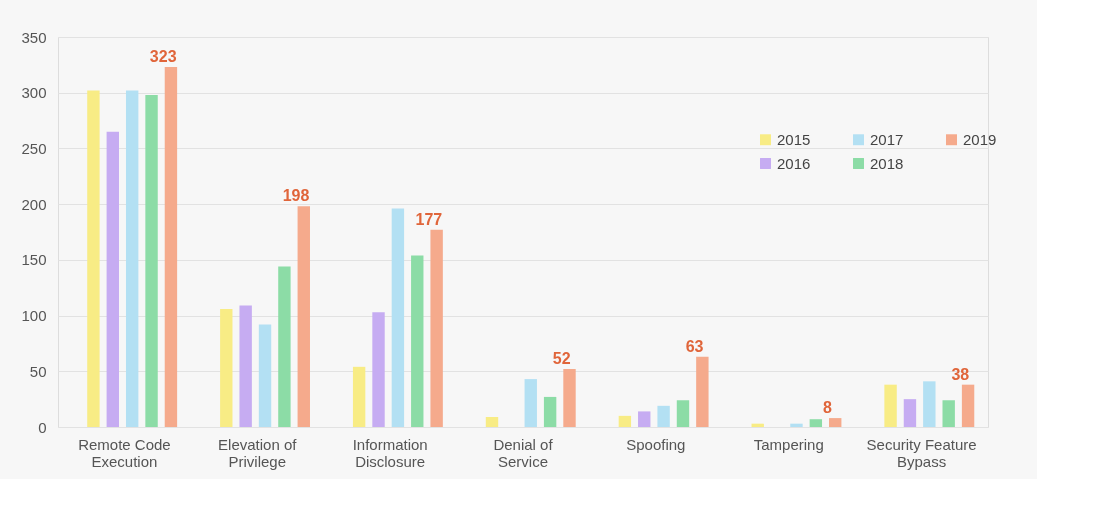 This screenshot has width=1094, height=526. I want to click on x-tick-label: Elevation of Privilege, so click(258, 452).